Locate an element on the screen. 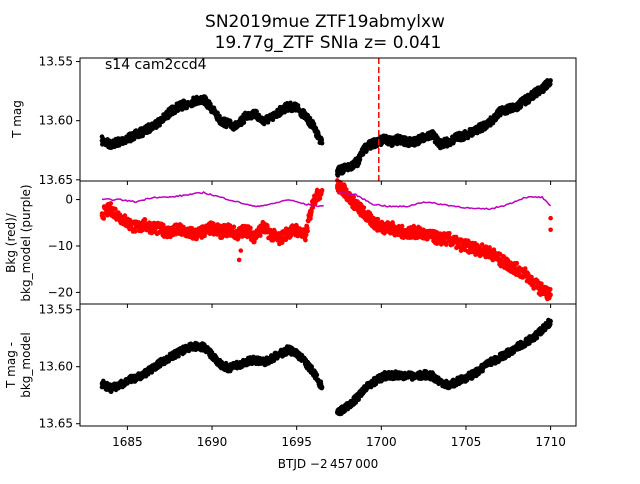 The image size is (640, 484). bottom-ylabel-line1: T mag - is located at coordinates (11, 365).